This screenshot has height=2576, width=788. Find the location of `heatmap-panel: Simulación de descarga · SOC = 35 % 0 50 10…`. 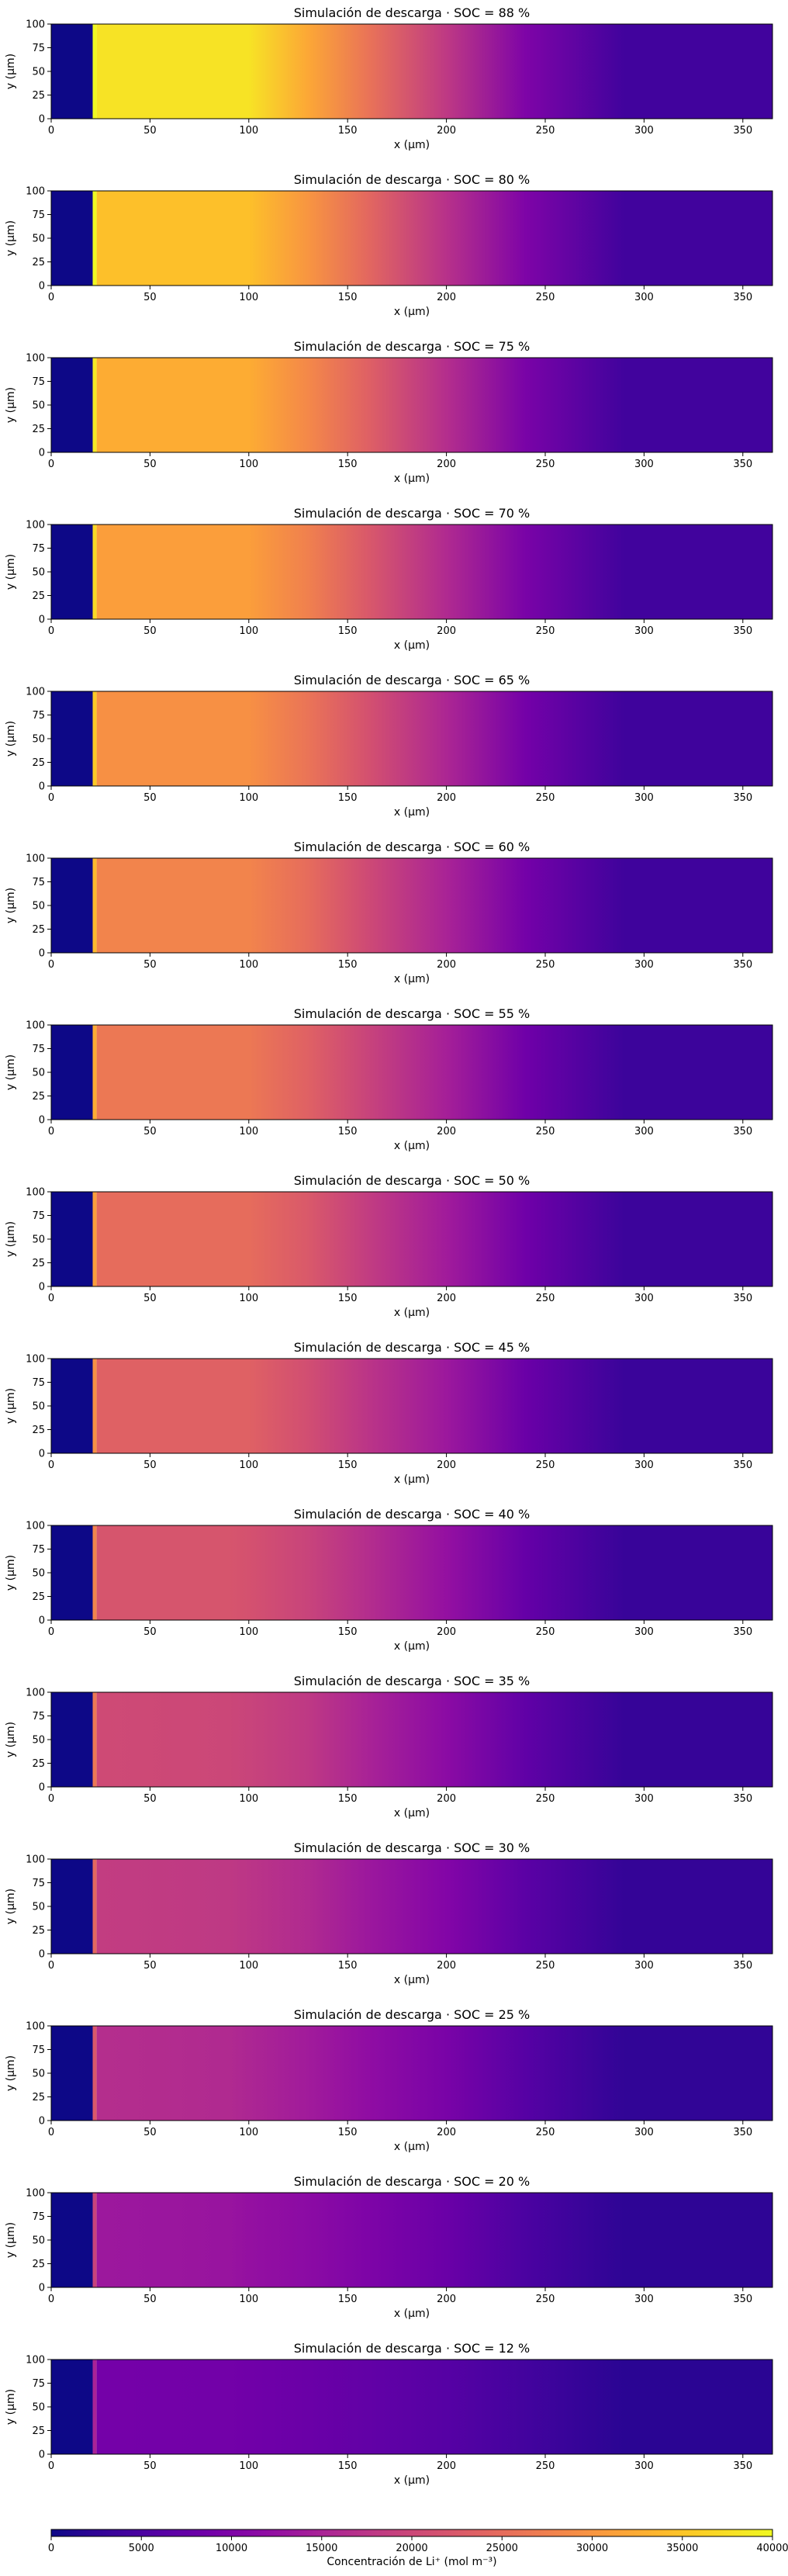

heatmap-panel: Simulación de descarga · SOC = 35 % 0 50 10… is located at coordinates (389, 1746).